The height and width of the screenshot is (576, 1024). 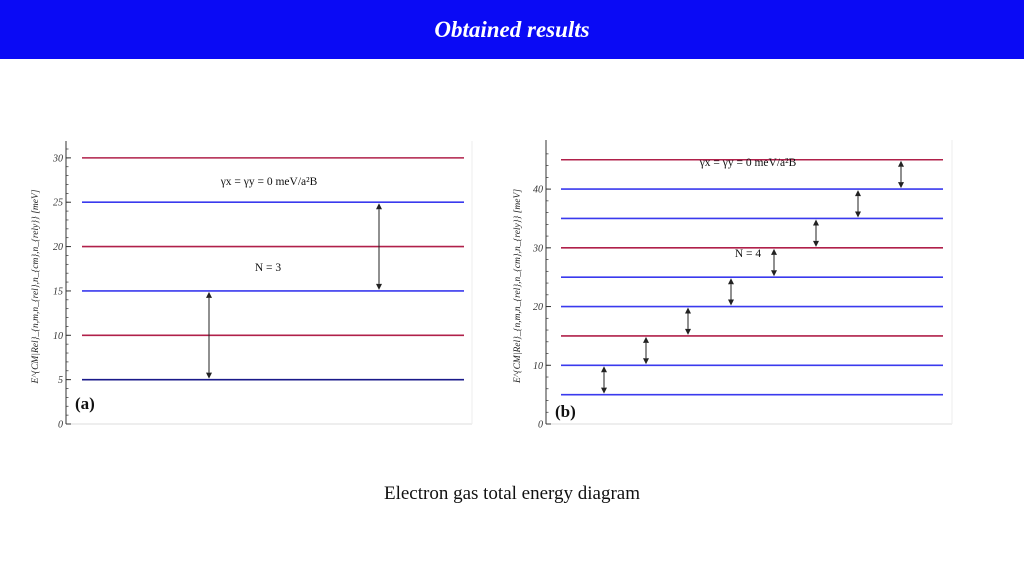 What do you see at coordinates (60, 425) in the screenshot?
I see `panel-a-y-tick-label: 0` at bounding box center [60, 425].